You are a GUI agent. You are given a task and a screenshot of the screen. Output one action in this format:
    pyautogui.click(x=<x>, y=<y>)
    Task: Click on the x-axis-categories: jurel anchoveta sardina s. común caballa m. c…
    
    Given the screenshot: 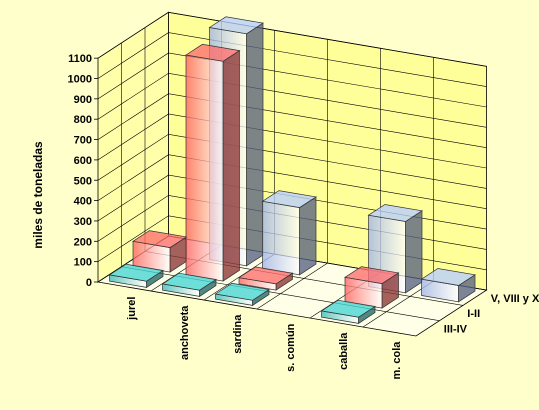 What is the action you would take?
    pyautogui.click(x=264, y=338)
    